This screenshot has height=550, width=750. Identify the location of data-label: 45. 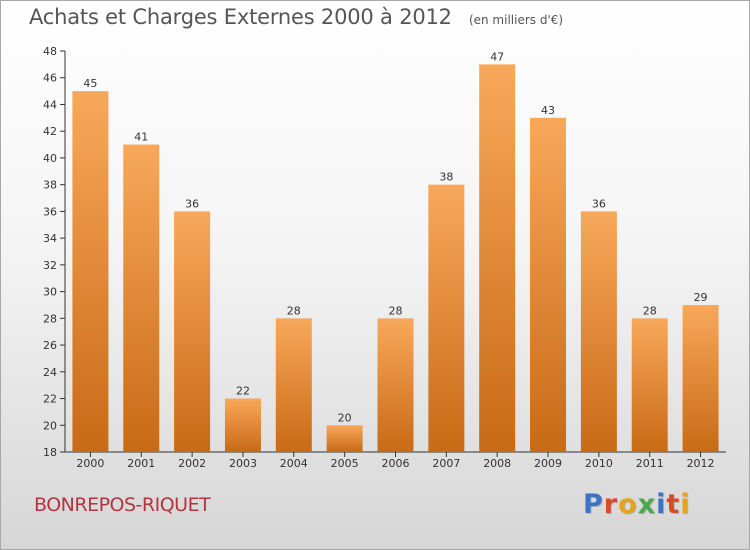
(90, 83).